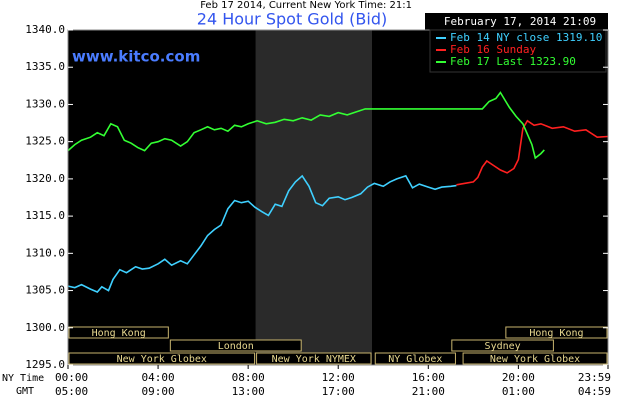 This screenshot has width=625, height=402. I want to click on y-tick-label: 1335.0, so click(45, 66).